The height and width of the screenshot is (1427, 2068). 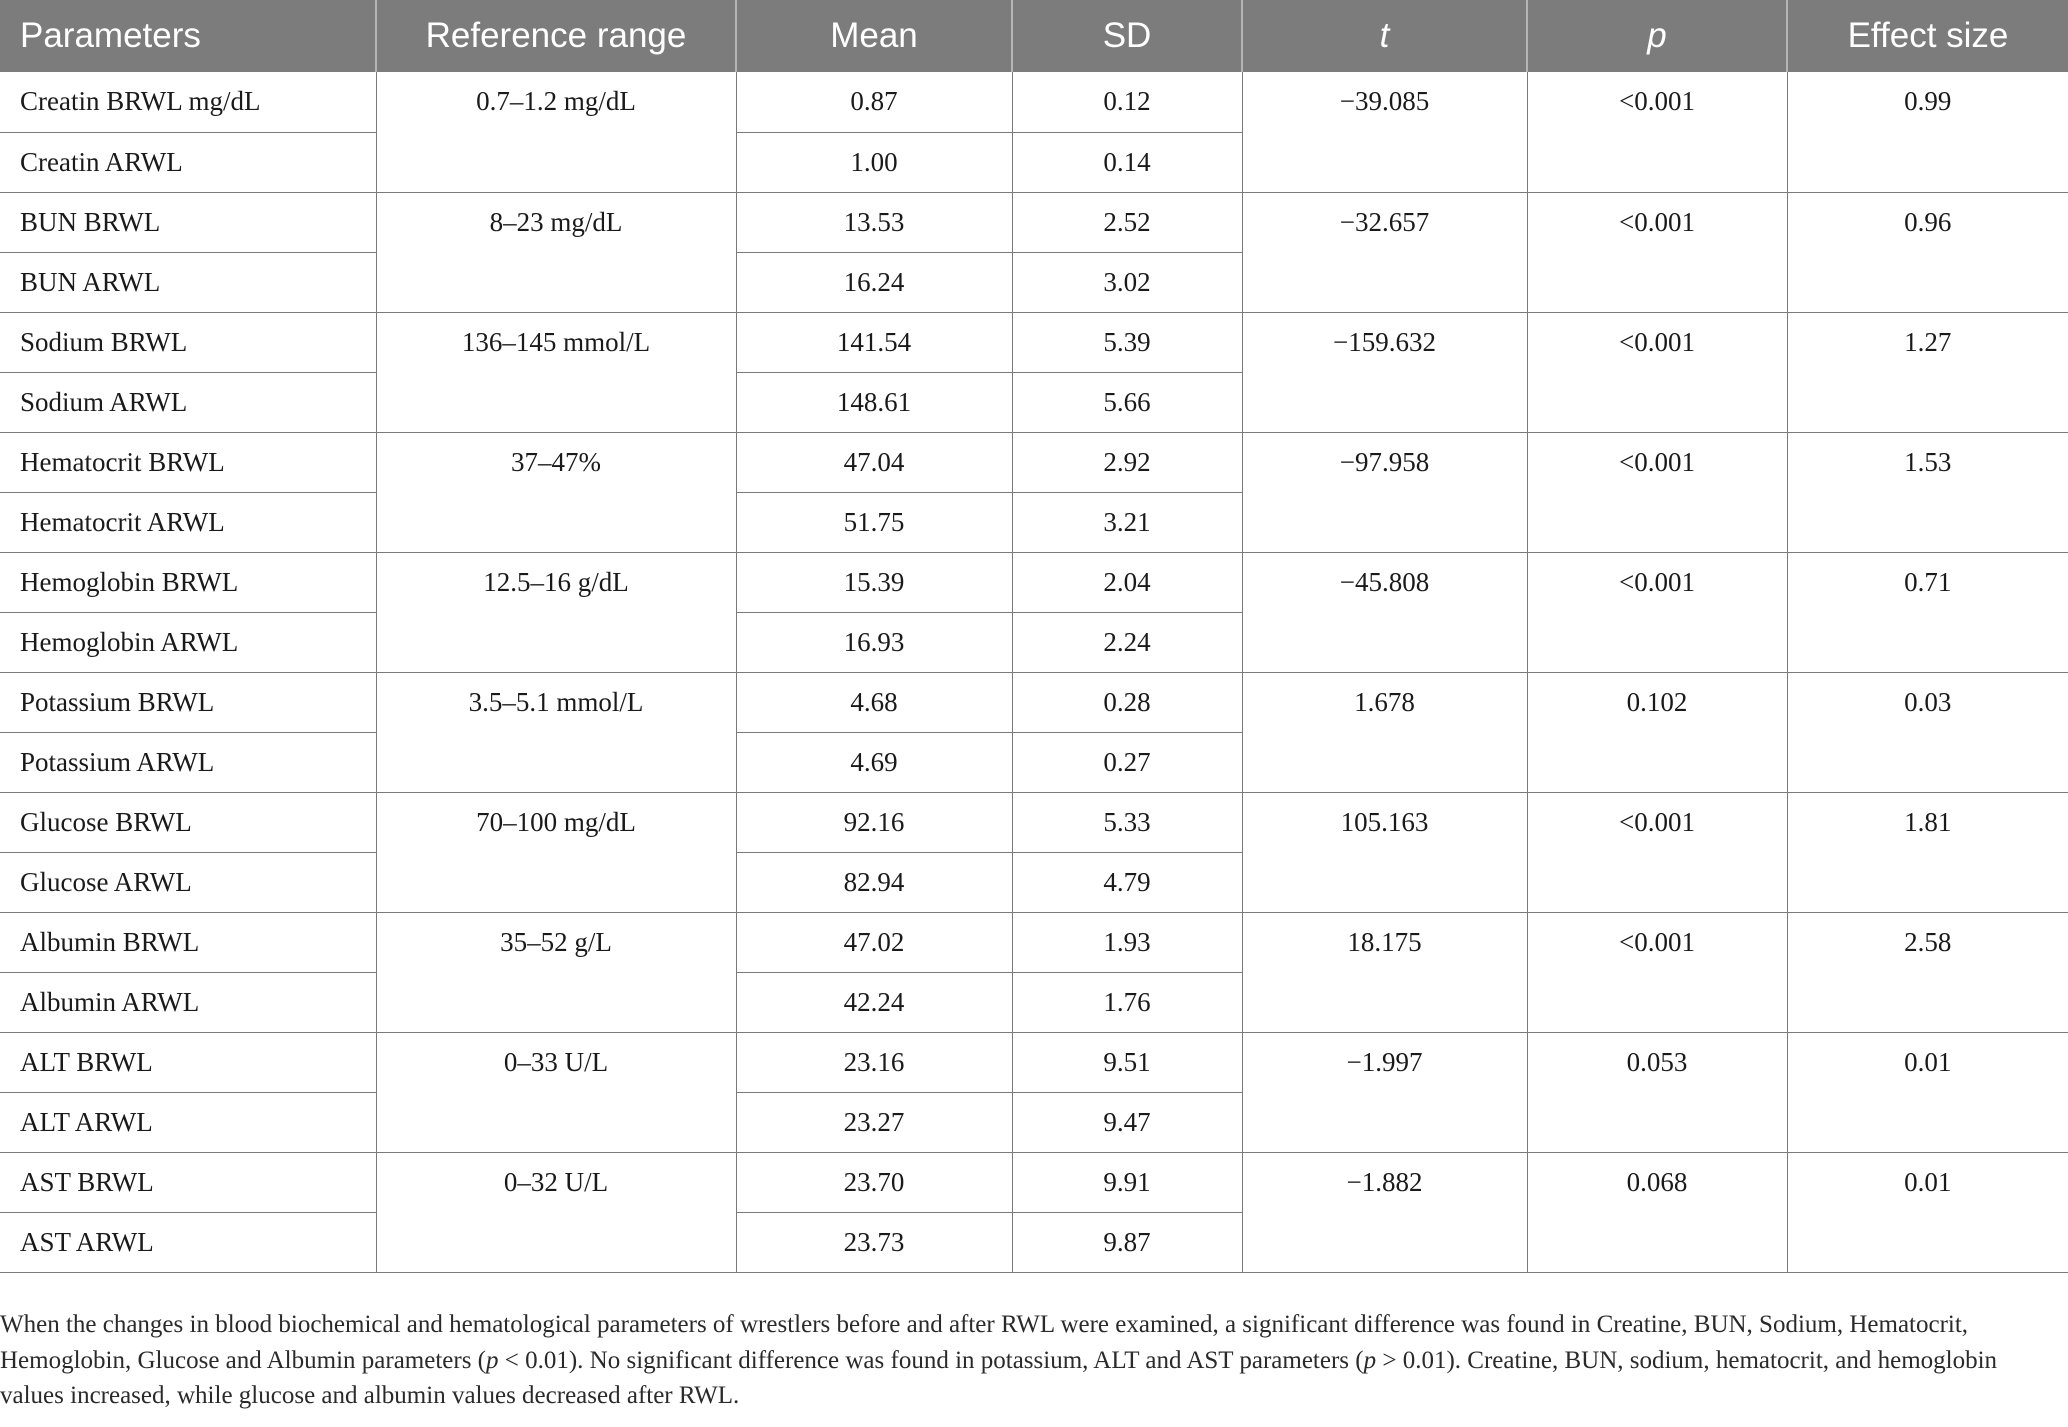 I want to click on table-row: BUN ARWL 16.24 3.02, so click(x=1034, y=282).